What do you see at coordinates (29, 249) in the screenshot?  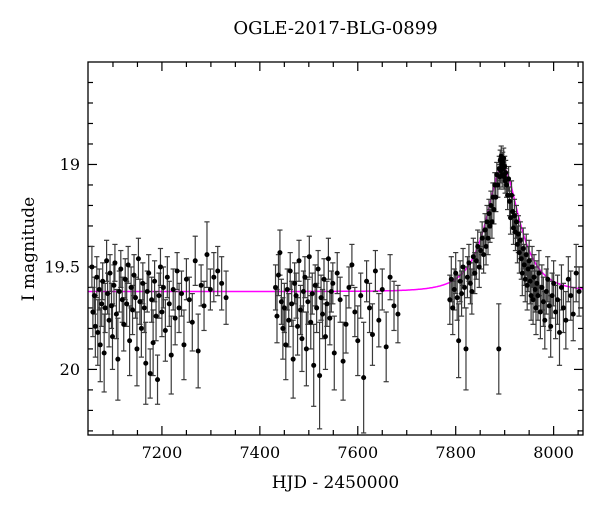 I see `y-axis-label: I magnitude` at bounding box center [29, 249].